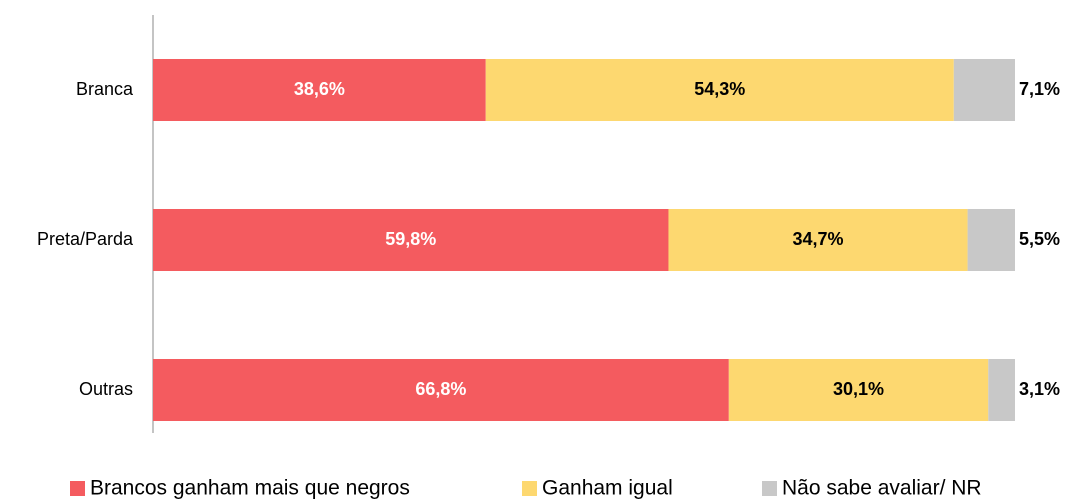 This screenshot has height=501, width=1073. I want to click on data-label: 3,1%, so click(1039, 389).